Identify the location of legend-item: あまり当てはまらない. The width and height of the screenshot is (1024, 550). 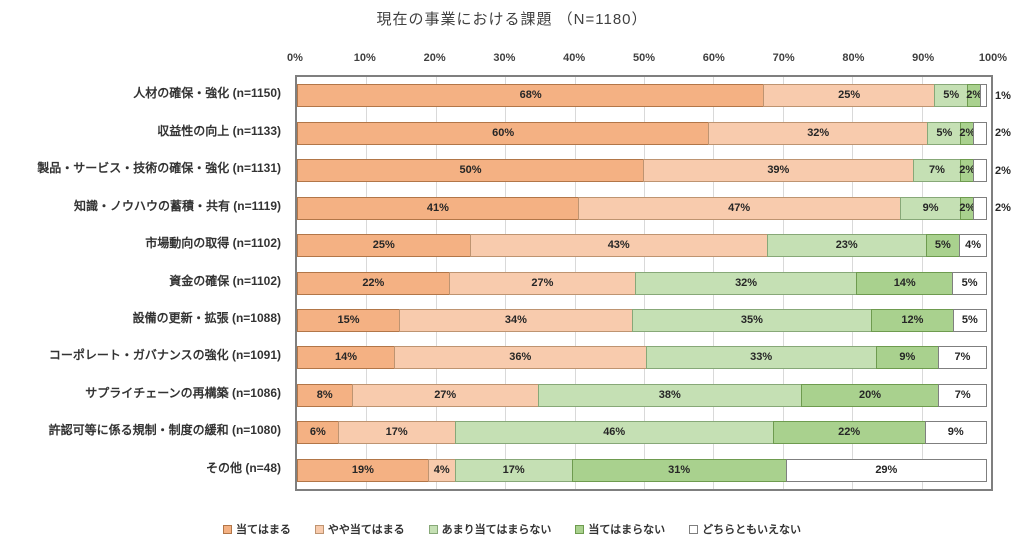
(489, 529).